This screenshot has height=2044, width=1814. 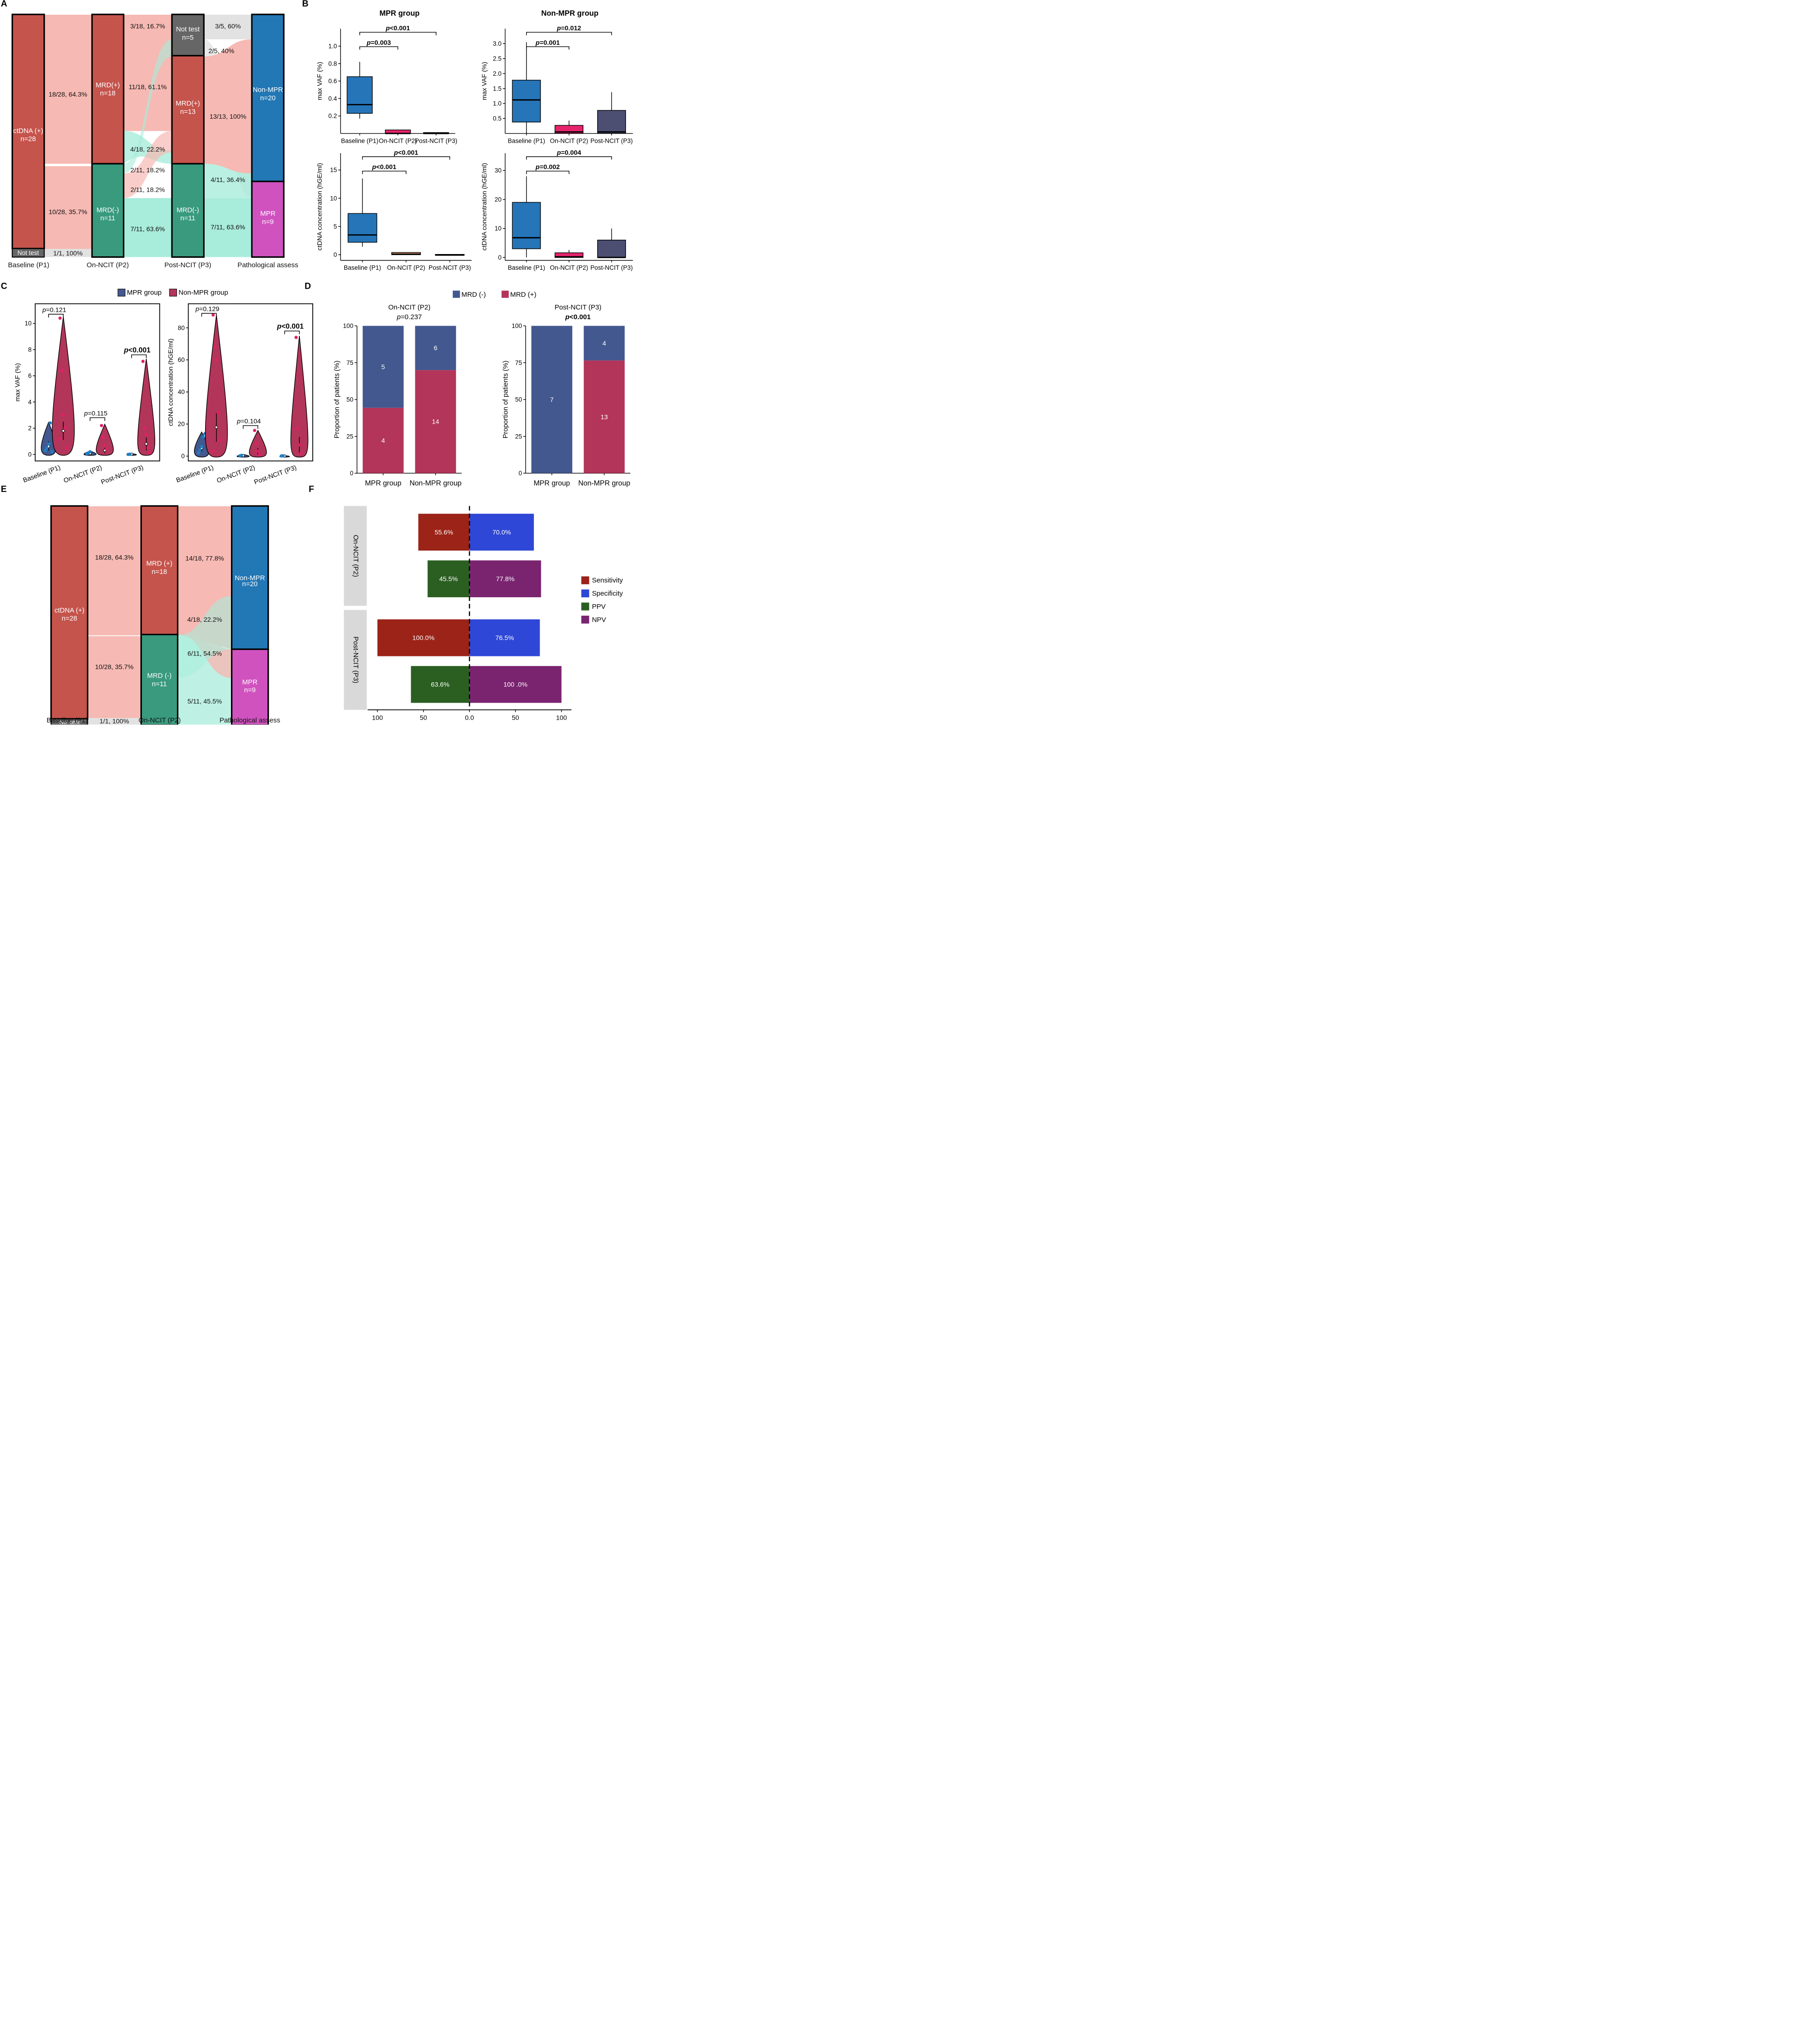 What do you see at coordinates (469, 719) in the screenshot?
I see `x-tick-label: 0.0` at bounding box center [469, 719].